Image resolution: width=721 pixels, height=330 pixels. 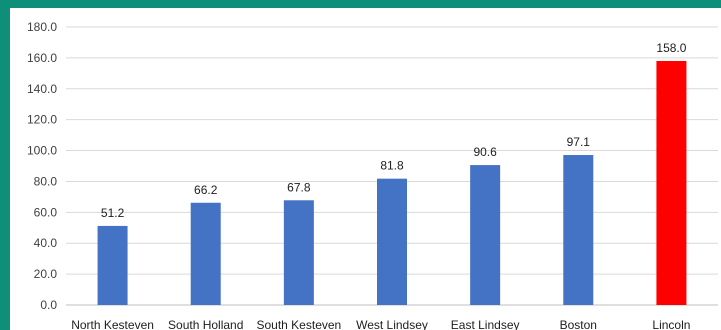 What do you see at coordinates (206, 190) in the screenshot?
I see `data-label: 66.2` at bounding box center [206, 190].